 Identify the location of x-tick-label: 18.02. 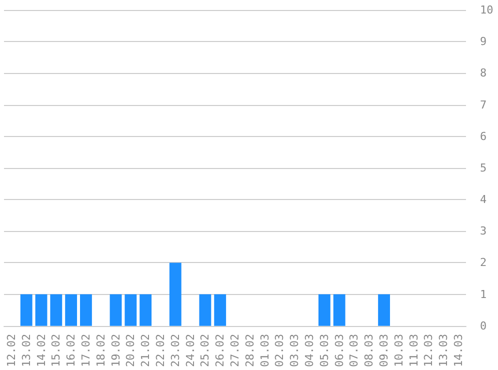
(101, 351).